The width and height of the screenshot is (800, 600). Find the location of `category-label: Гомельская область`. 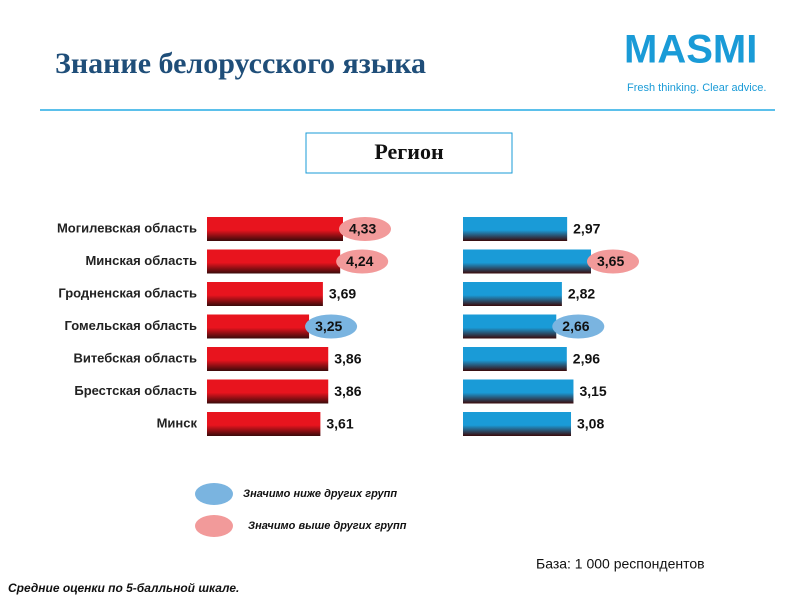

category-label: Гомельская область is located at coordinates (131, 325).